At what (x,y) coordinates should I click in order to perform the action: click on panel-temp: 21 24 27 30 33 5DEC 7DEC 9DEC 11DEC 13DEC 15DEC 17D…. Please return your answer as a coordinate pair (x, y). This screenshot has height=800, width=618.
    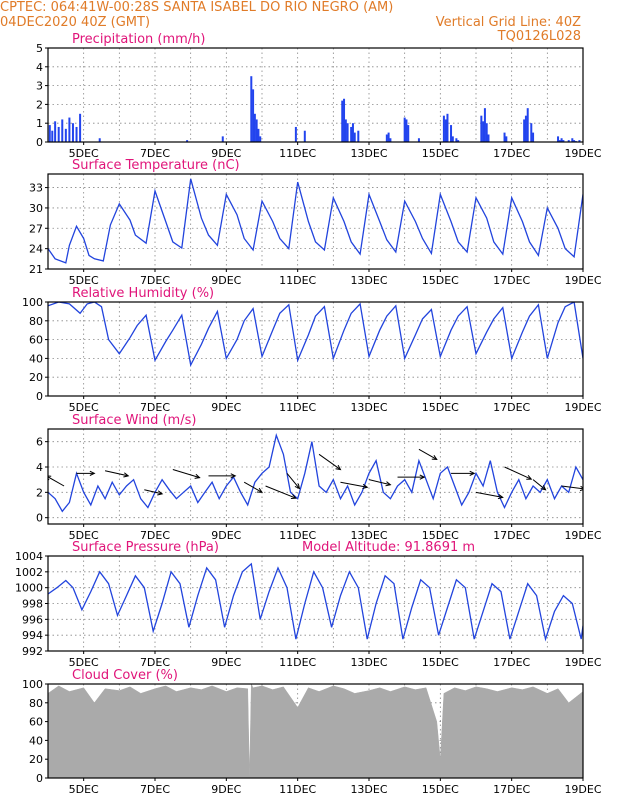
    Looking at the image, I should click on (315, 222).